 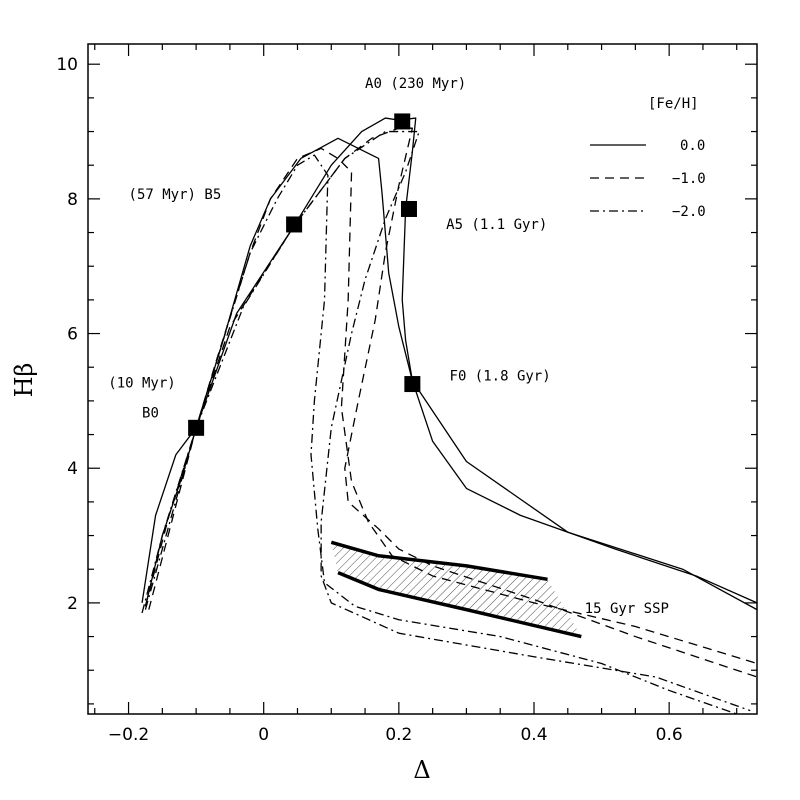 I want to click on x-tick-label: 0.2, so click(x=398, y=735).